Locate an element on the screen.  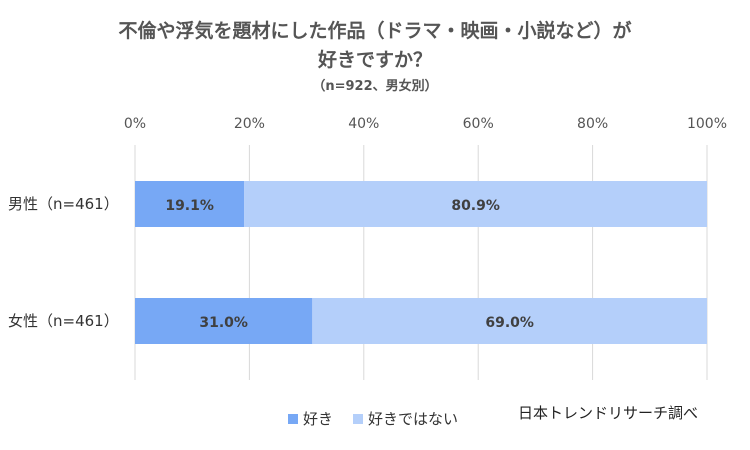
legend-label-like: 好き is located at coordinates (318, 419).